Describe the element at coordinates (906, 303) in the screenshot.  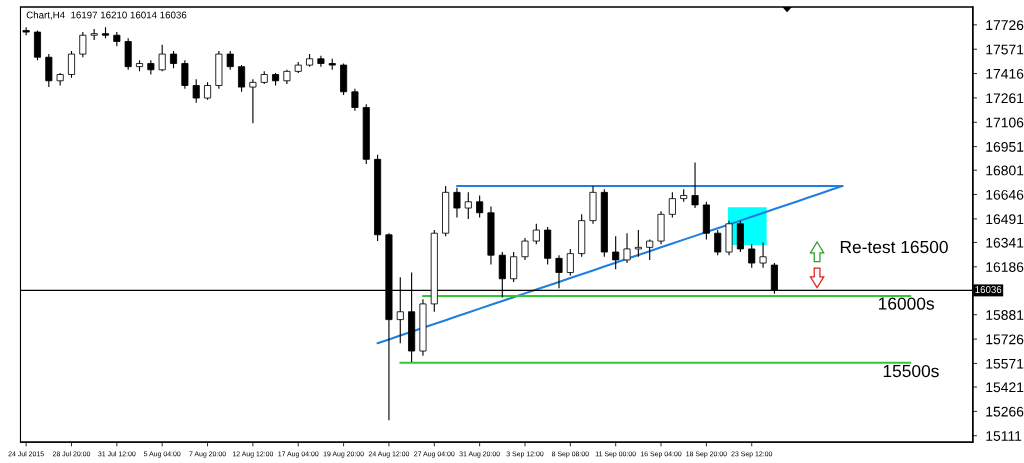
I see `annotation: 16000s` at that location.